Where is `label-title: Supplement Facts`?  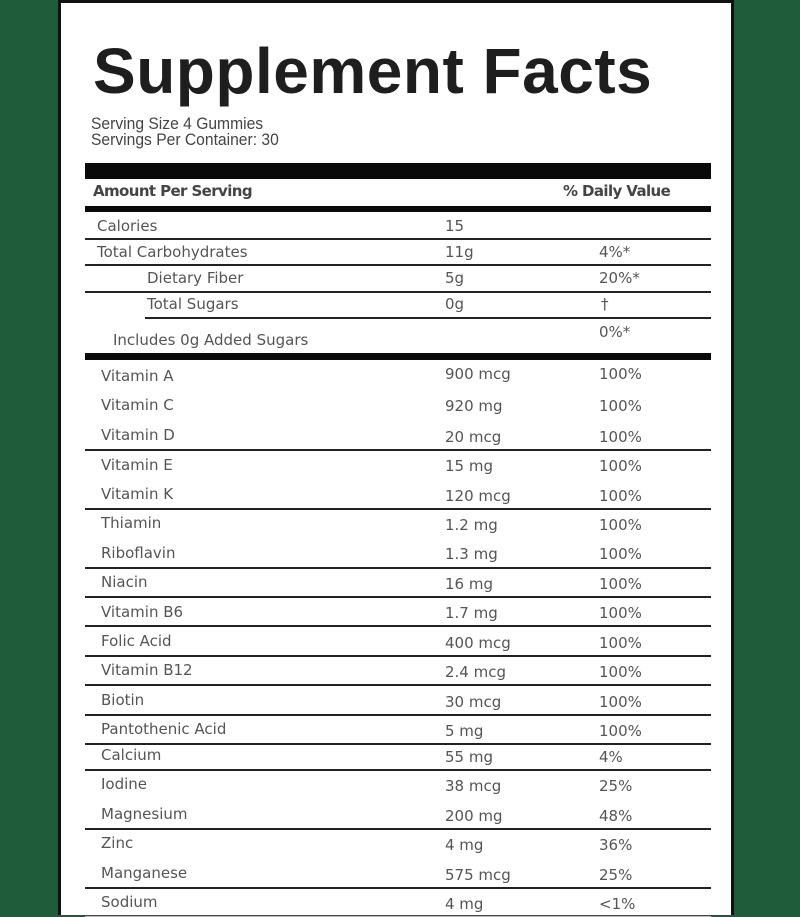
label-title: Supplement Facts is located at coordinates (373, 71).